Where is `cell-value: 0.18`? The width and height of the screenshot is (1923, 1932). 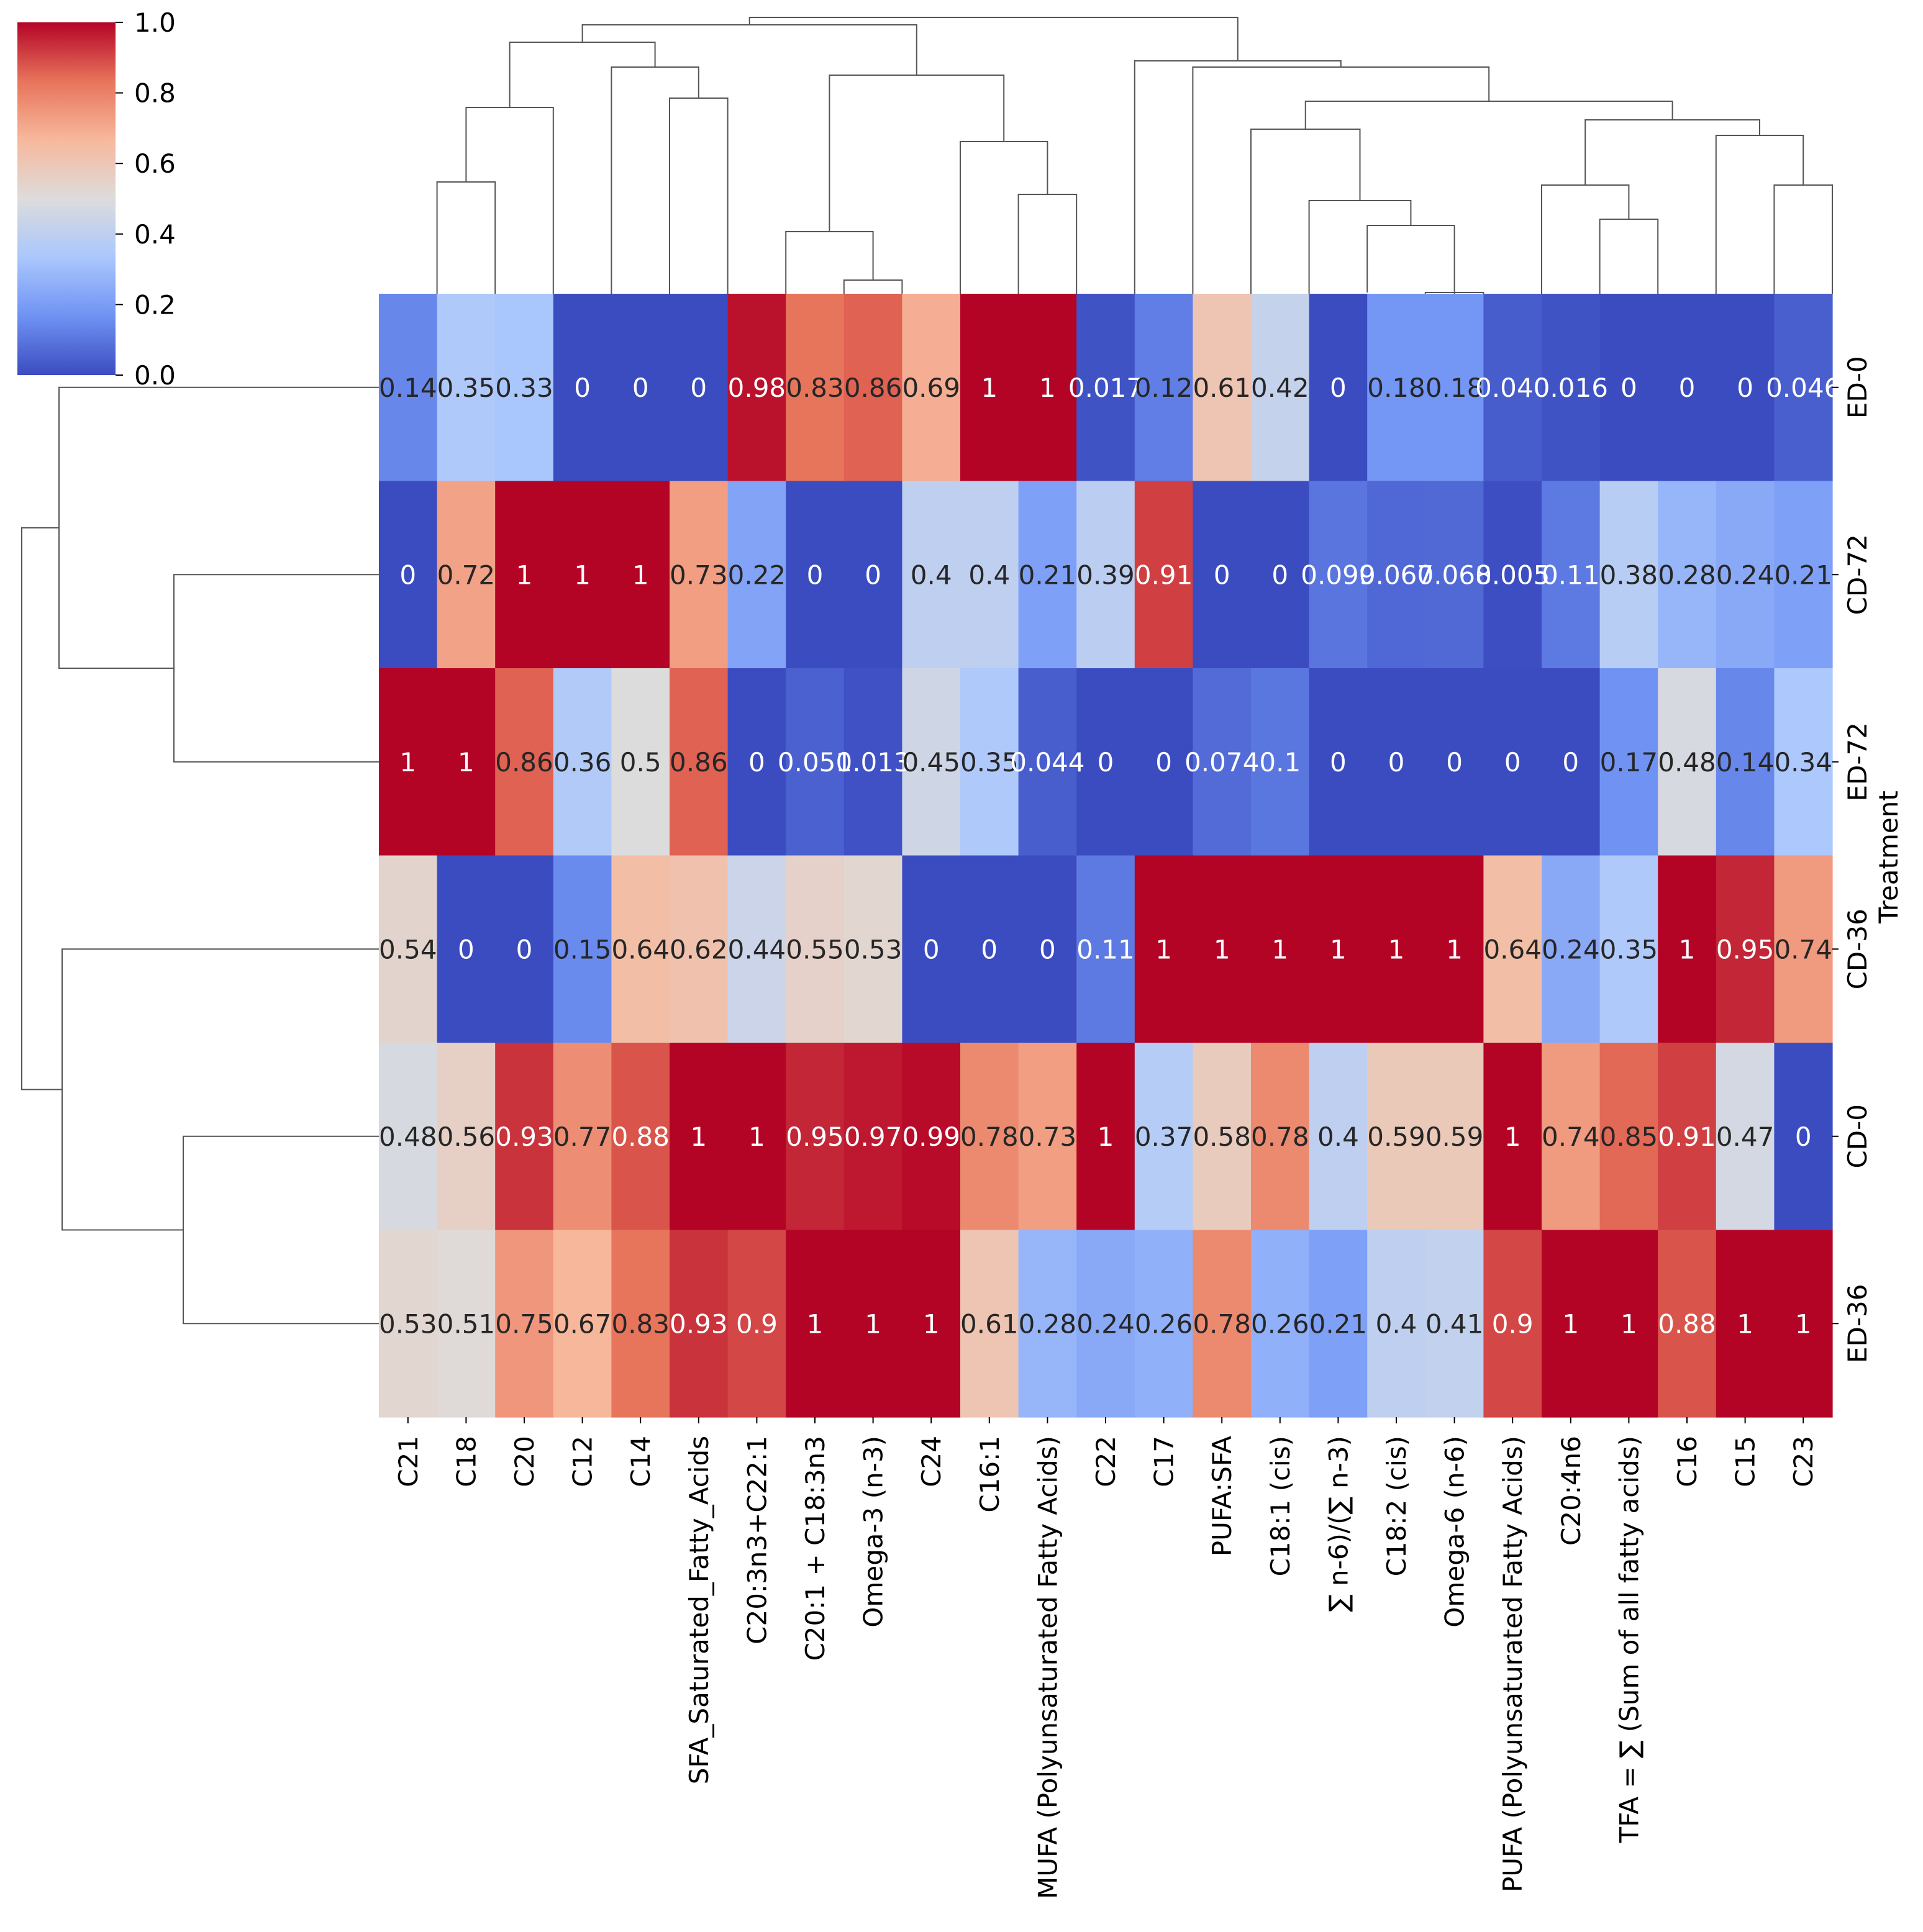
cell-value: 0.18 is located at coordinates (1396, 388).